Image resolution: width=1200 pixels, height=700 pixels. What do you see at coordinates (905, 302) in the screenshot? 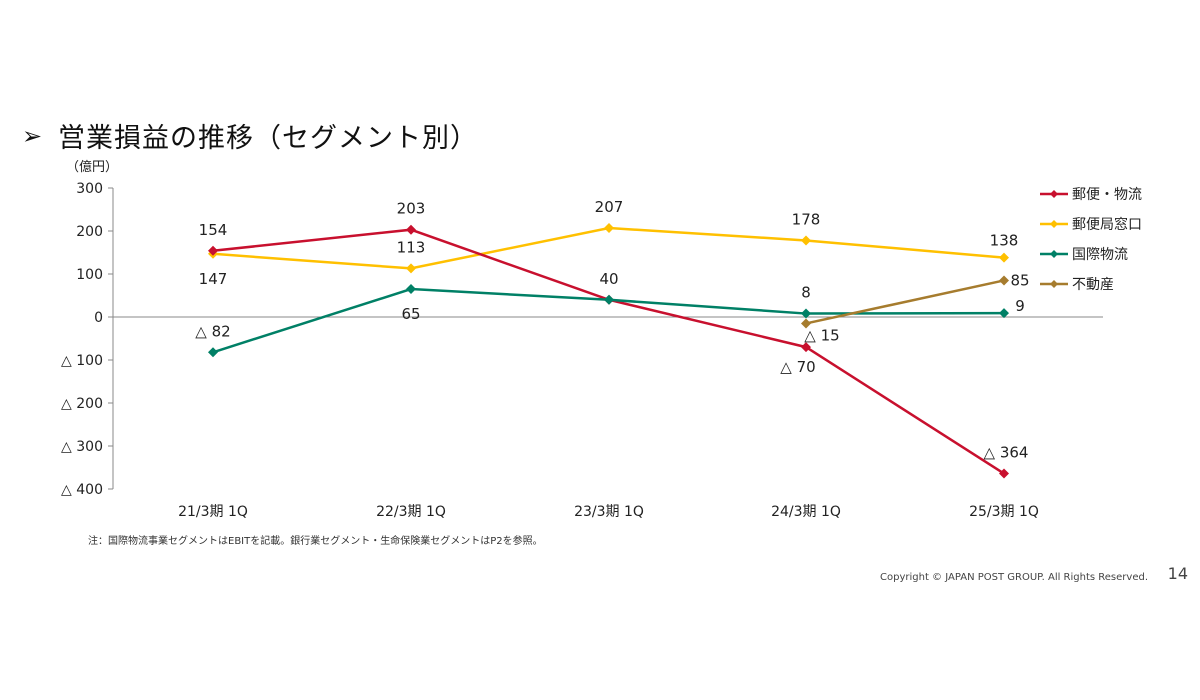
I see `series-line-real-estate` at bounding box center [905, 302].